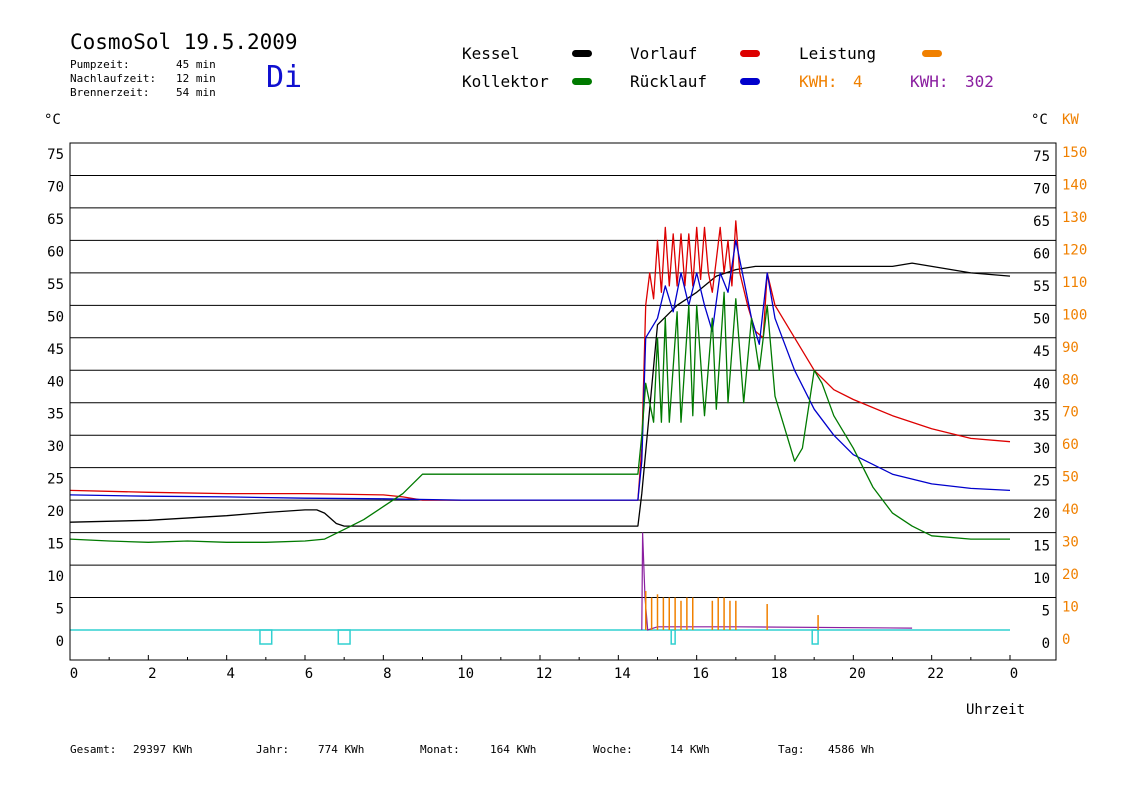 The image size is (1148, 812). Describe the element at coordinates (55, 155) in the screenshot. I see `y-tick-label: 75` at that location.